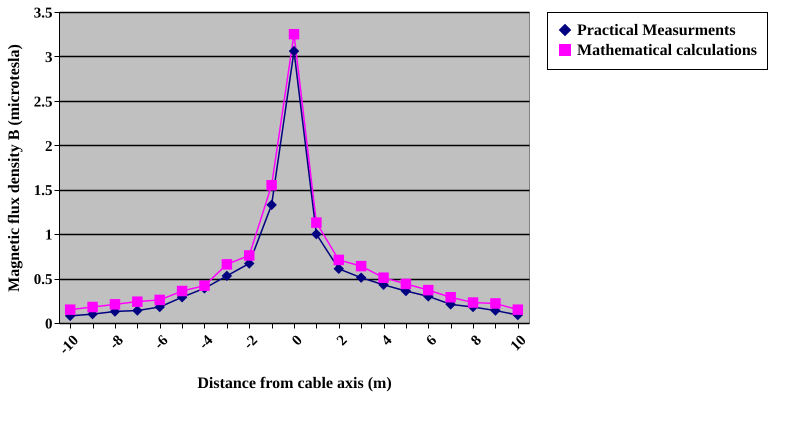  Describe the element at coordinates (342, 341) in the screenshot. I see `x-tick-label: 2` at that location.